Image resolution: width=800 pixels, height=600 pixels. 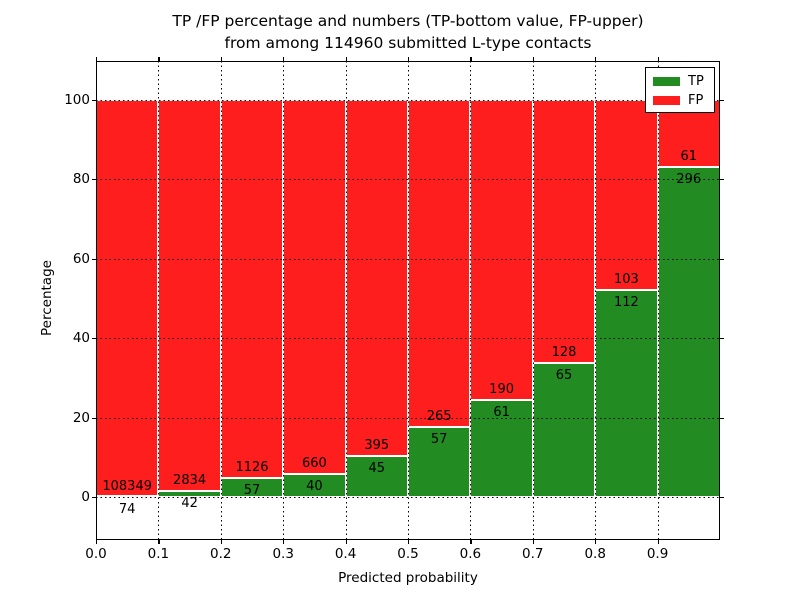 I want to click on y-tick-label: 100, so click(x=77, y=99).